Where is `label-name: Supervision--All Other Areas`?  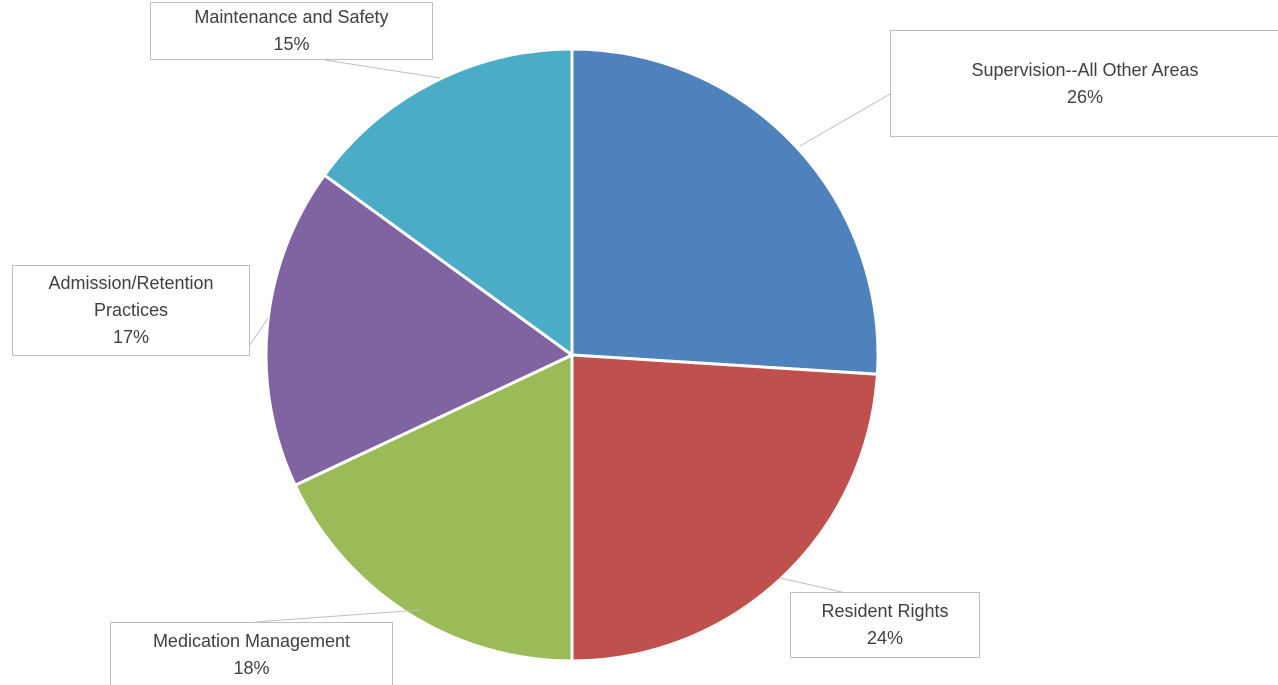 label-name: Supervision--All Other Areas is located at coordinates (1085, 69).